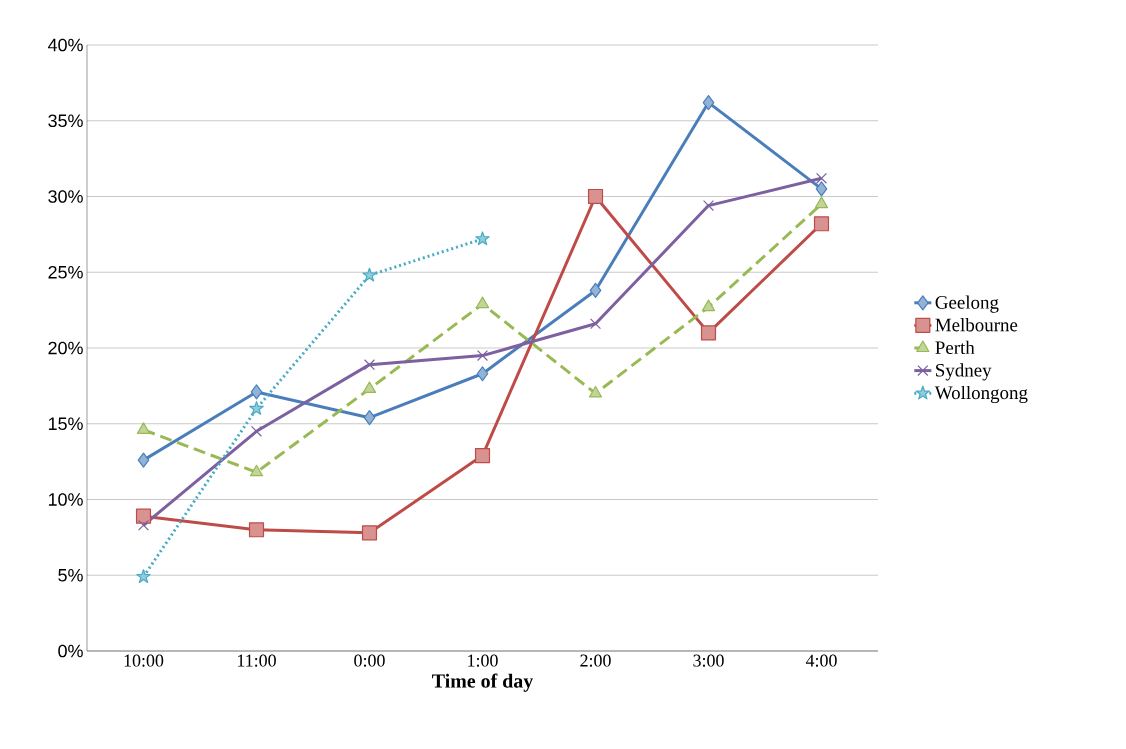 This screenshot has height=749, width=1126. What do you see at coordinates (976, 325) in the screenshot?
I see `legend-label: Melbourne` at bounding box center [976, 325].